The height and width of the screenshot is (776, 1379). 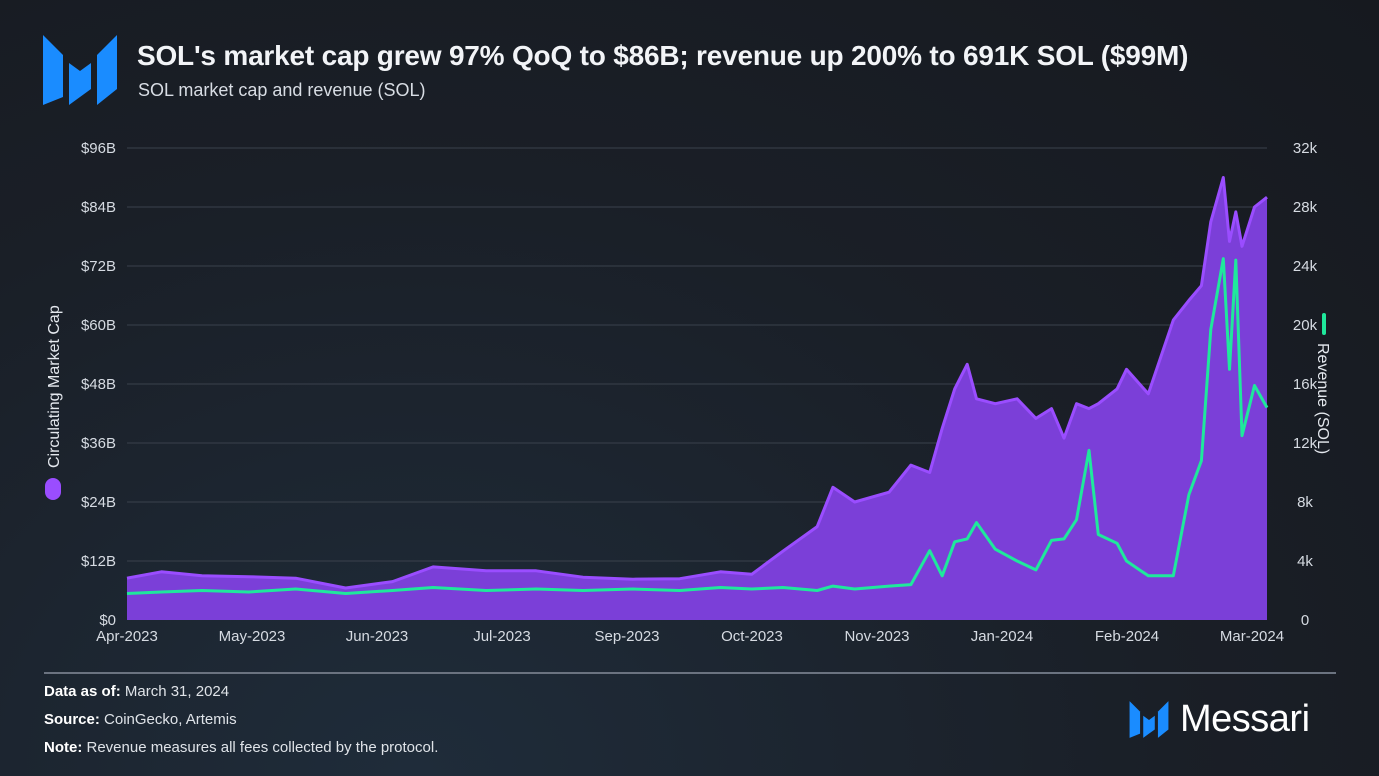 What do you see at coordinates (98, 148) in the screenshot?
I see `y-left-tick-label: $96B` at bounding box center [98, 148].